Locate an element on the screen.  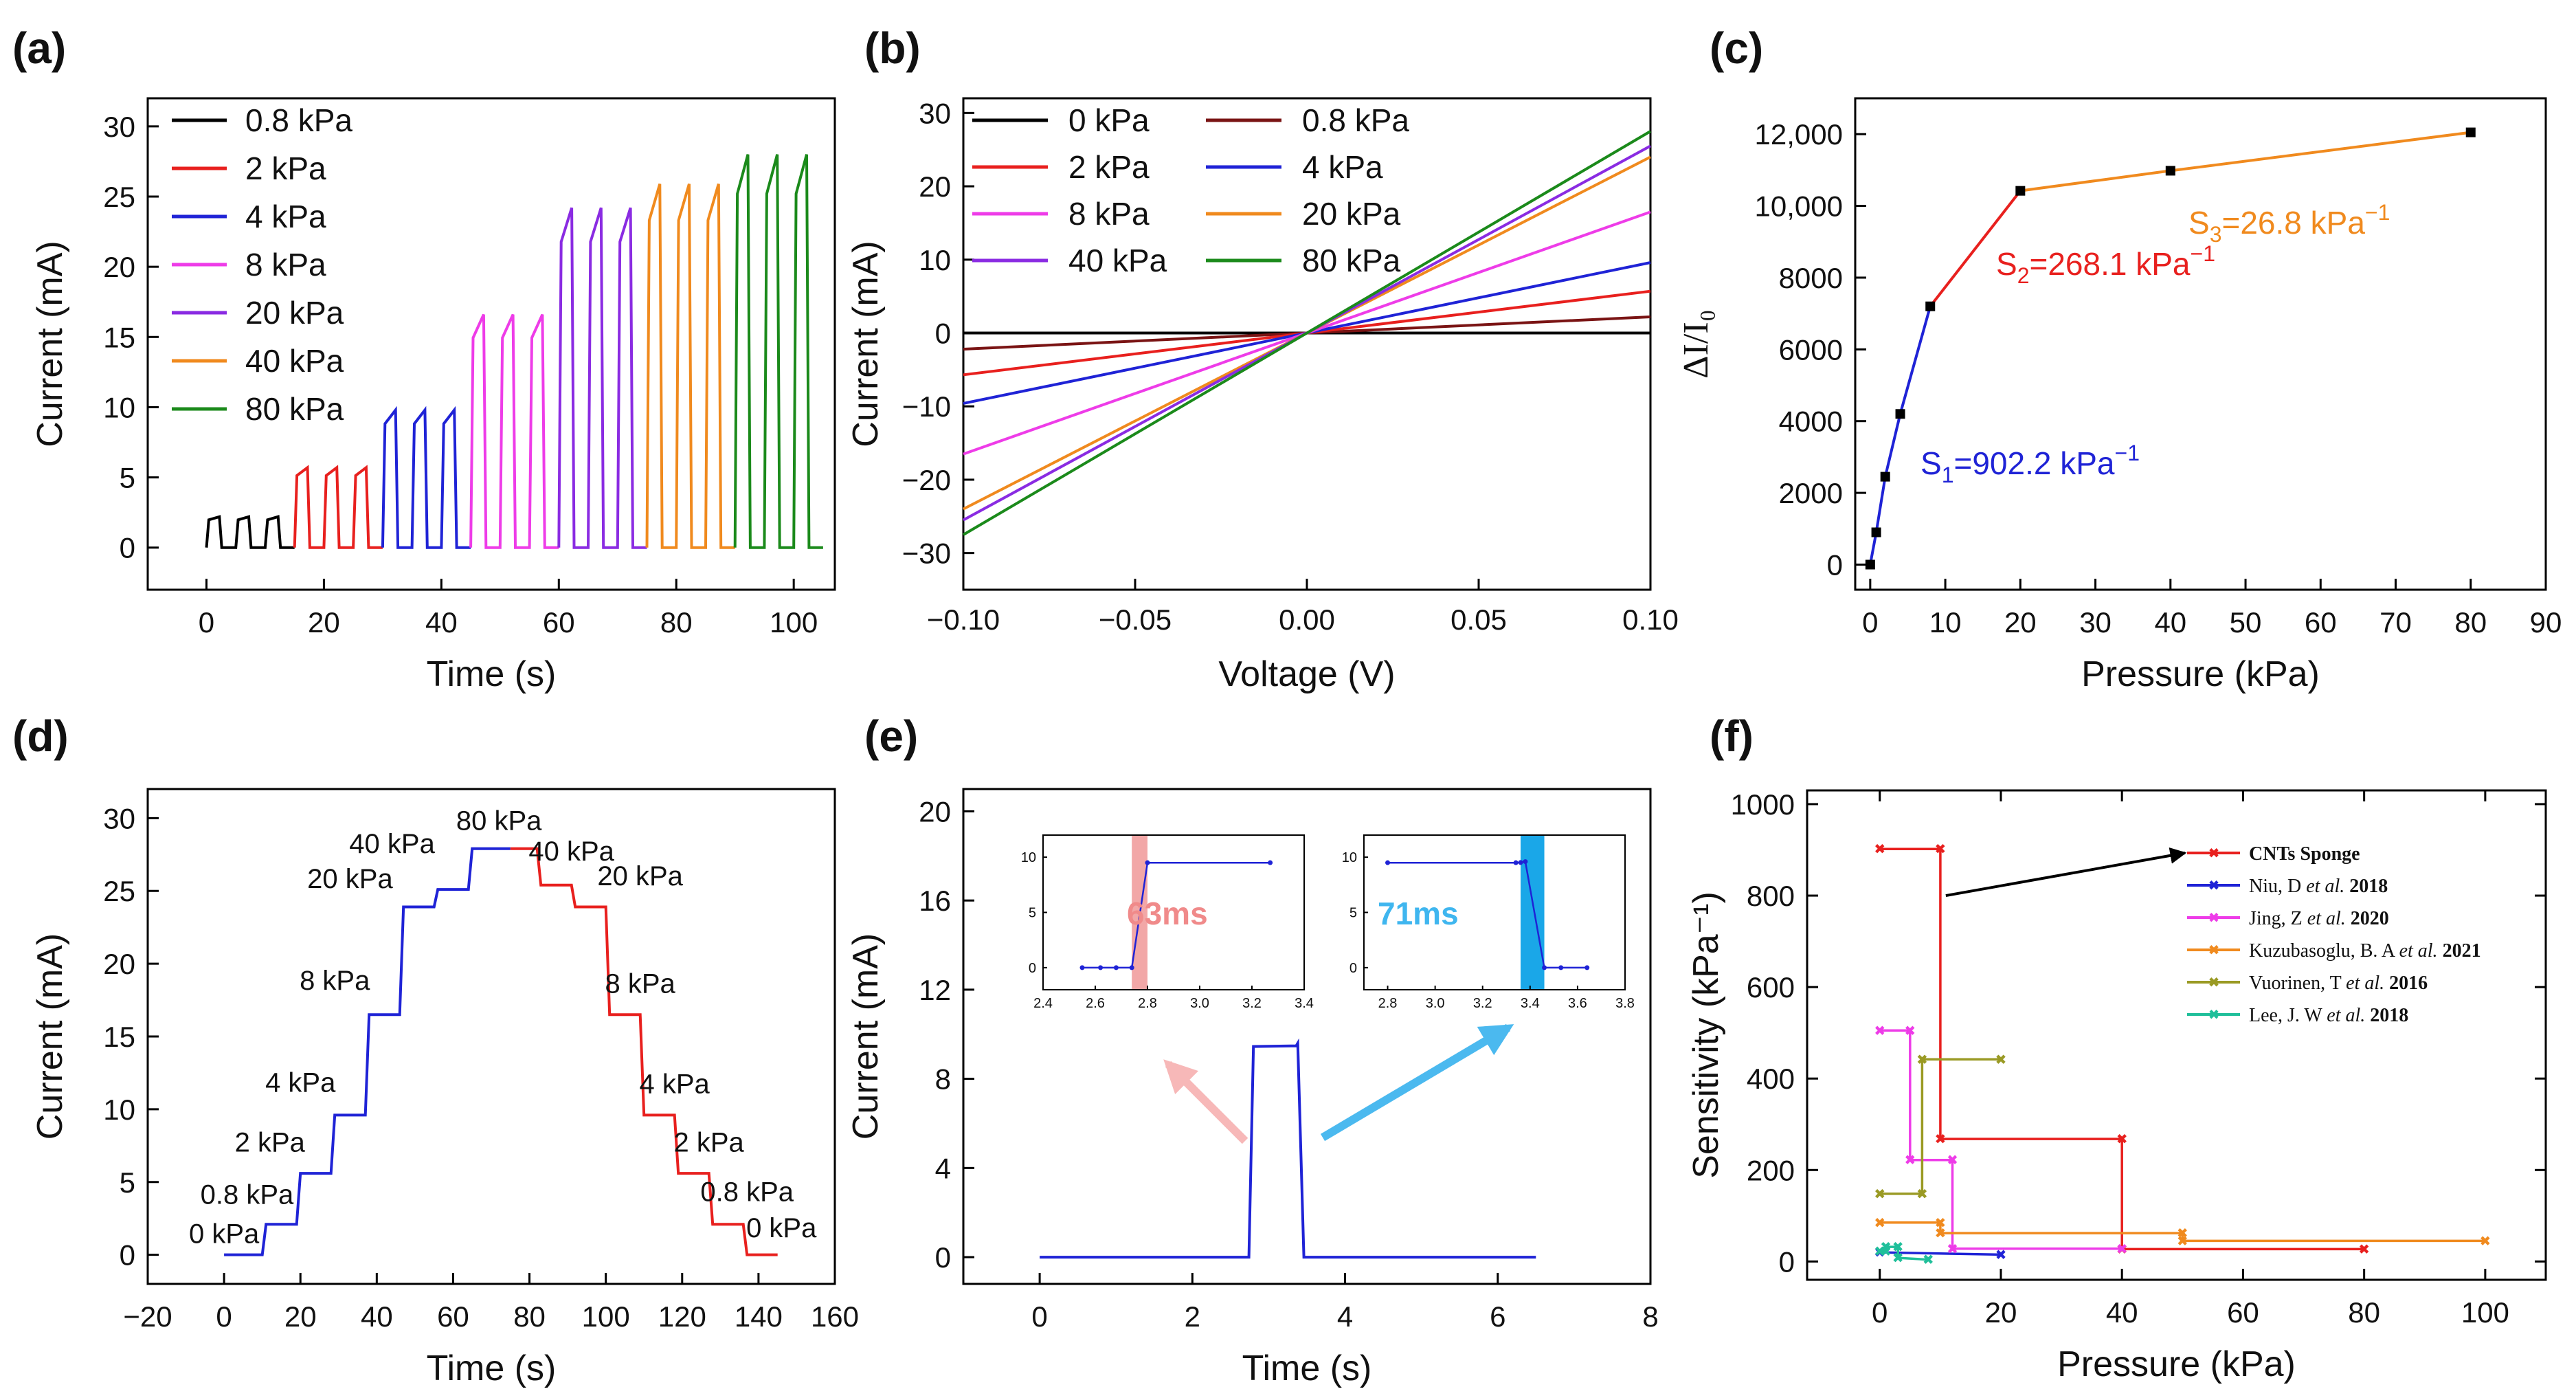
y-tick-label: 16 is located at coordinates (935, 901).